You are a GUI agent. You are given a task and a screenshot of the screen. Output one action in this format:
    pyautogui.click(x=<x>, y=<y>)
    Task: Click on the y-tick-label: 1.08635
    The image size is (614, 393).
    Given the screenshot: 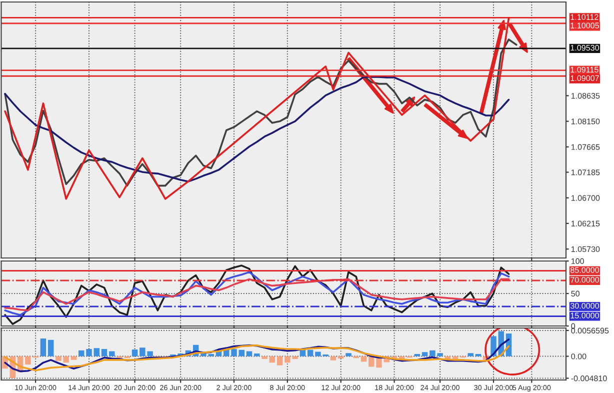 What is the action you would take?
    pyautogui.click(x=585, y=95)
    